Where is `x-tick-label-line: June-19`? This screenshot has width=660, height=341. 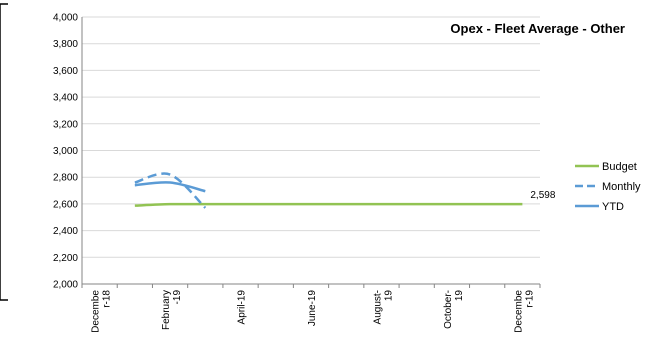
x-tick-label-line: June-19 is located at coordinates (312, 308).